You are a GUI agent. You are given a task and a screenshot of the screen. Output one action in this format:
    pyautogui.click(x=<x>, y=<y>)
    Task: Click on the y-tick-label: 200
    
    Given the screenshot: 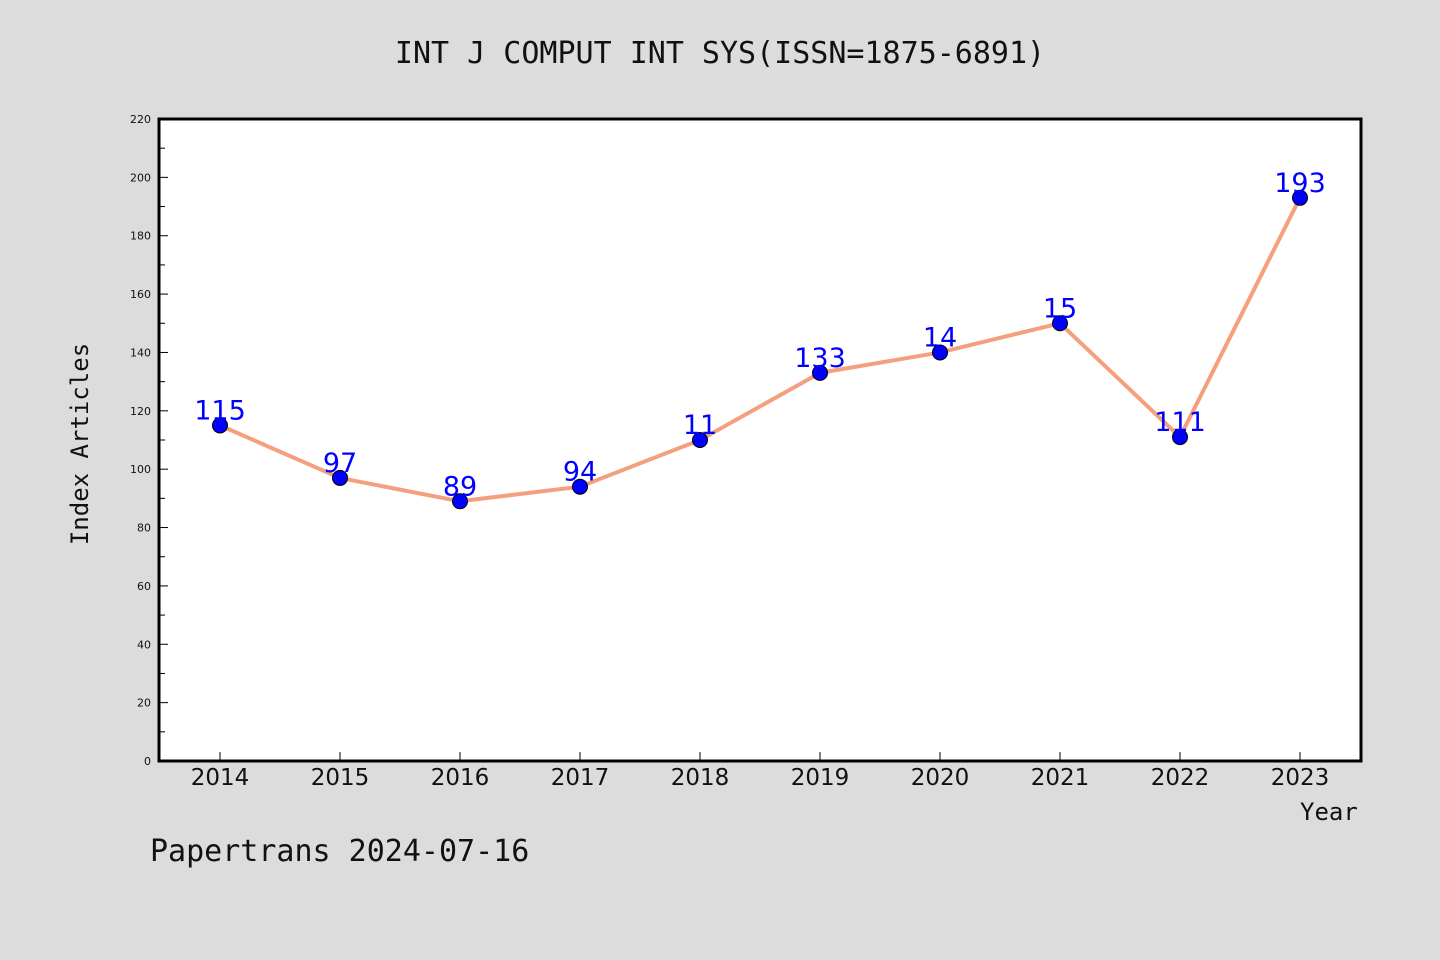 What is the action you would take?
    pyautogui.click(x=140, y=177)
    